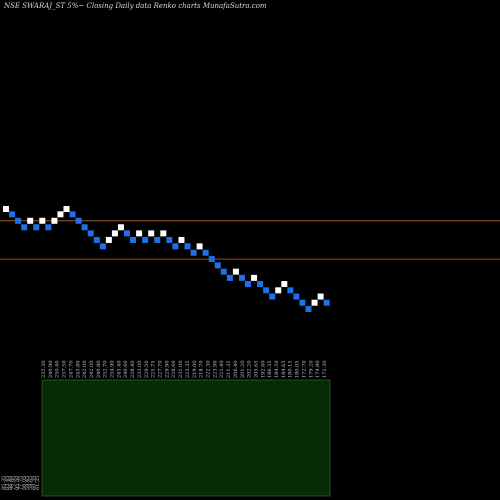 Image resolution: width=500 pixels, height=500 pixels. What do you see at coordinates (243, 370) in the screenshot?
I see `x-tick-label: 201.20` at bounding box center [243, 370].